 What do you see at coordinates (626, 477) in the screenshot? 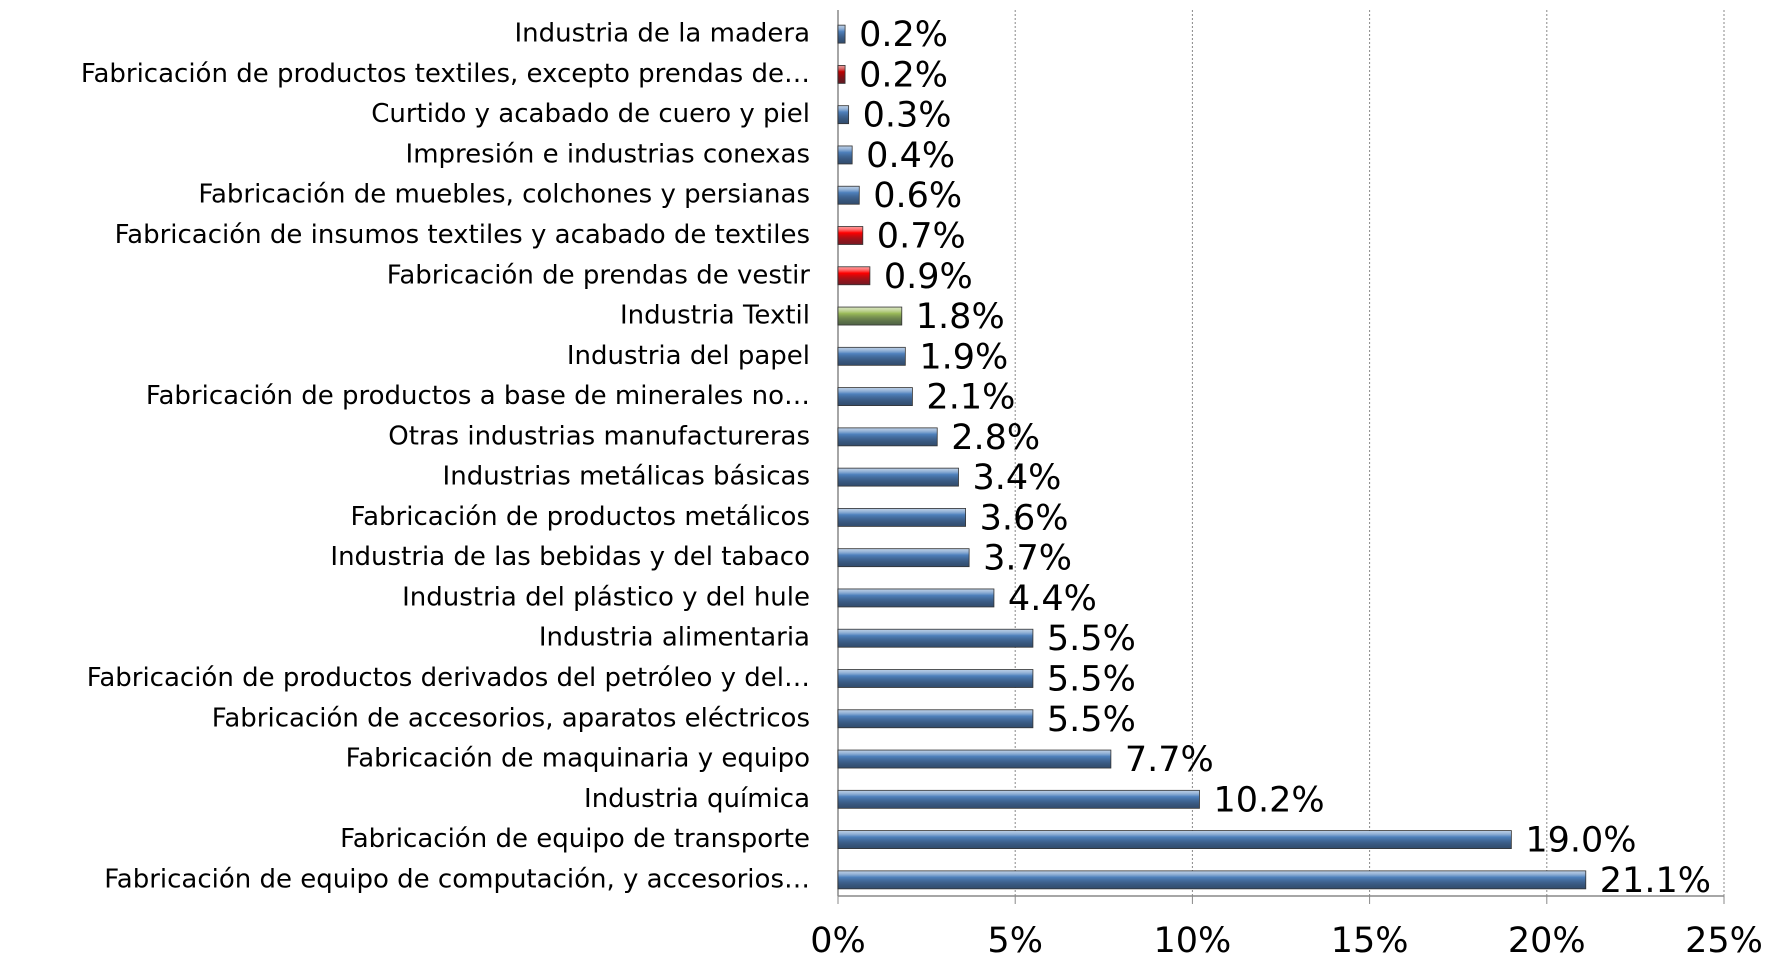
I see `y-tick-label: Industrias metálicas básicas` at bounding box center [626, 477].